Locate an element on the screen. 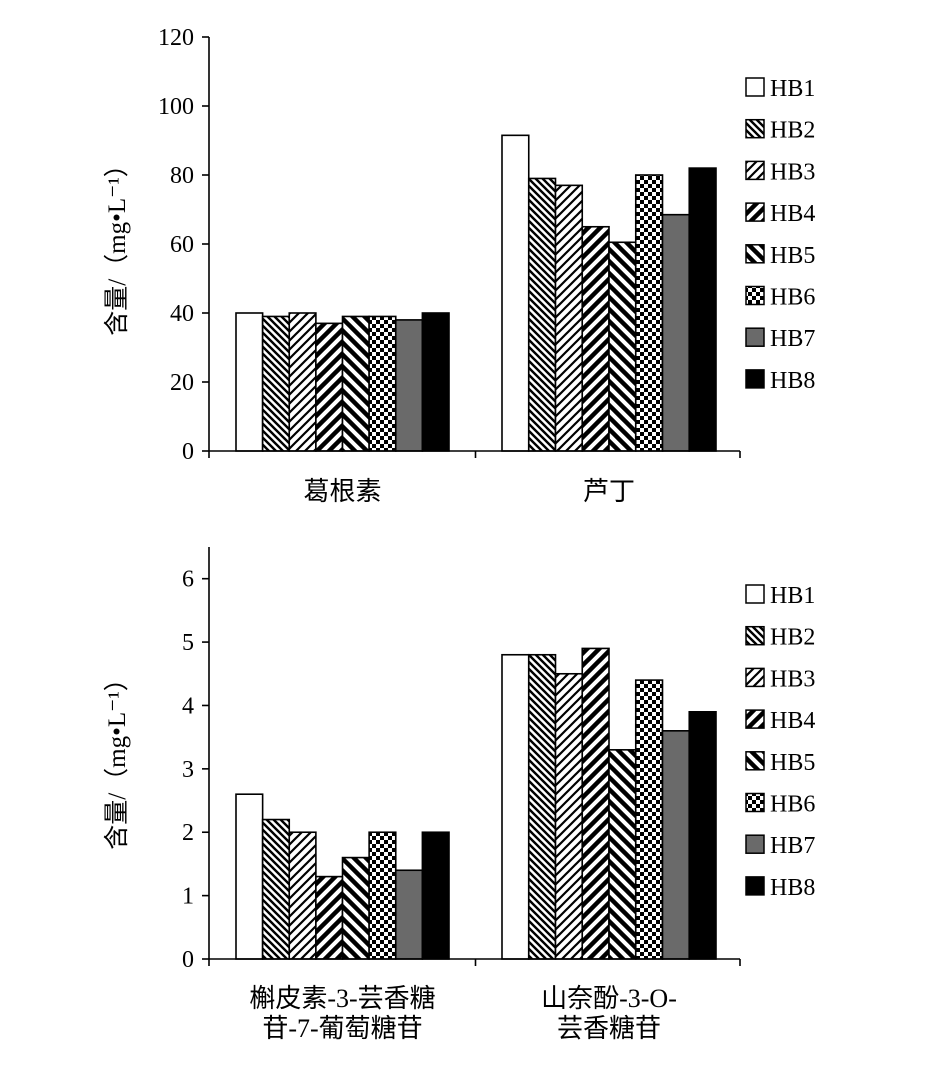 This screenshot has height=1072, width=936. y-tick-label: 40 is located at coordinates (182, 314).